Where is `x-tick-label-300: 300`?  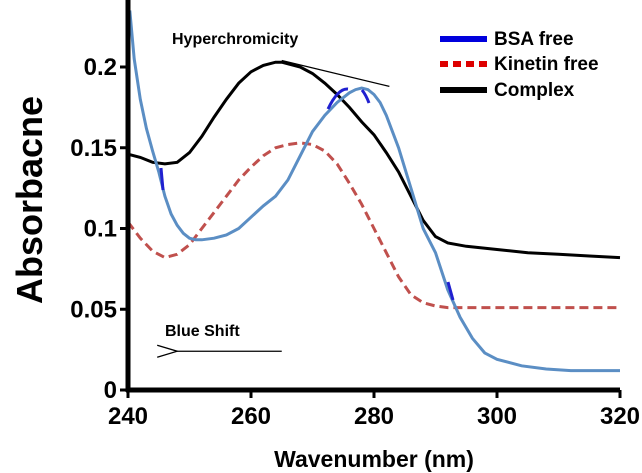 x-tick-label-300: 300 is located at coordinates (497, 416).